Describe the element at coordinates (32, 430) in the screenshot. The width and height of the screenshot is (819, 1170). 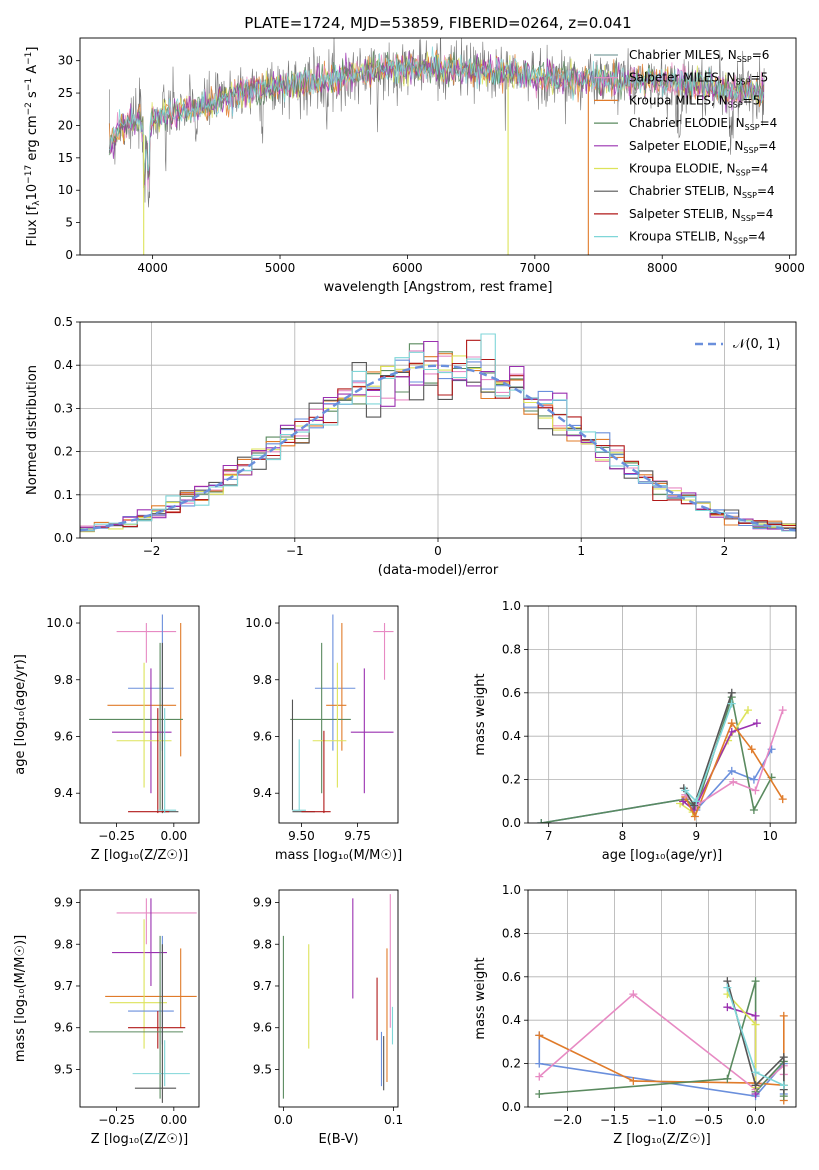
I see `y-axis-label: Normed distribution` at that location.